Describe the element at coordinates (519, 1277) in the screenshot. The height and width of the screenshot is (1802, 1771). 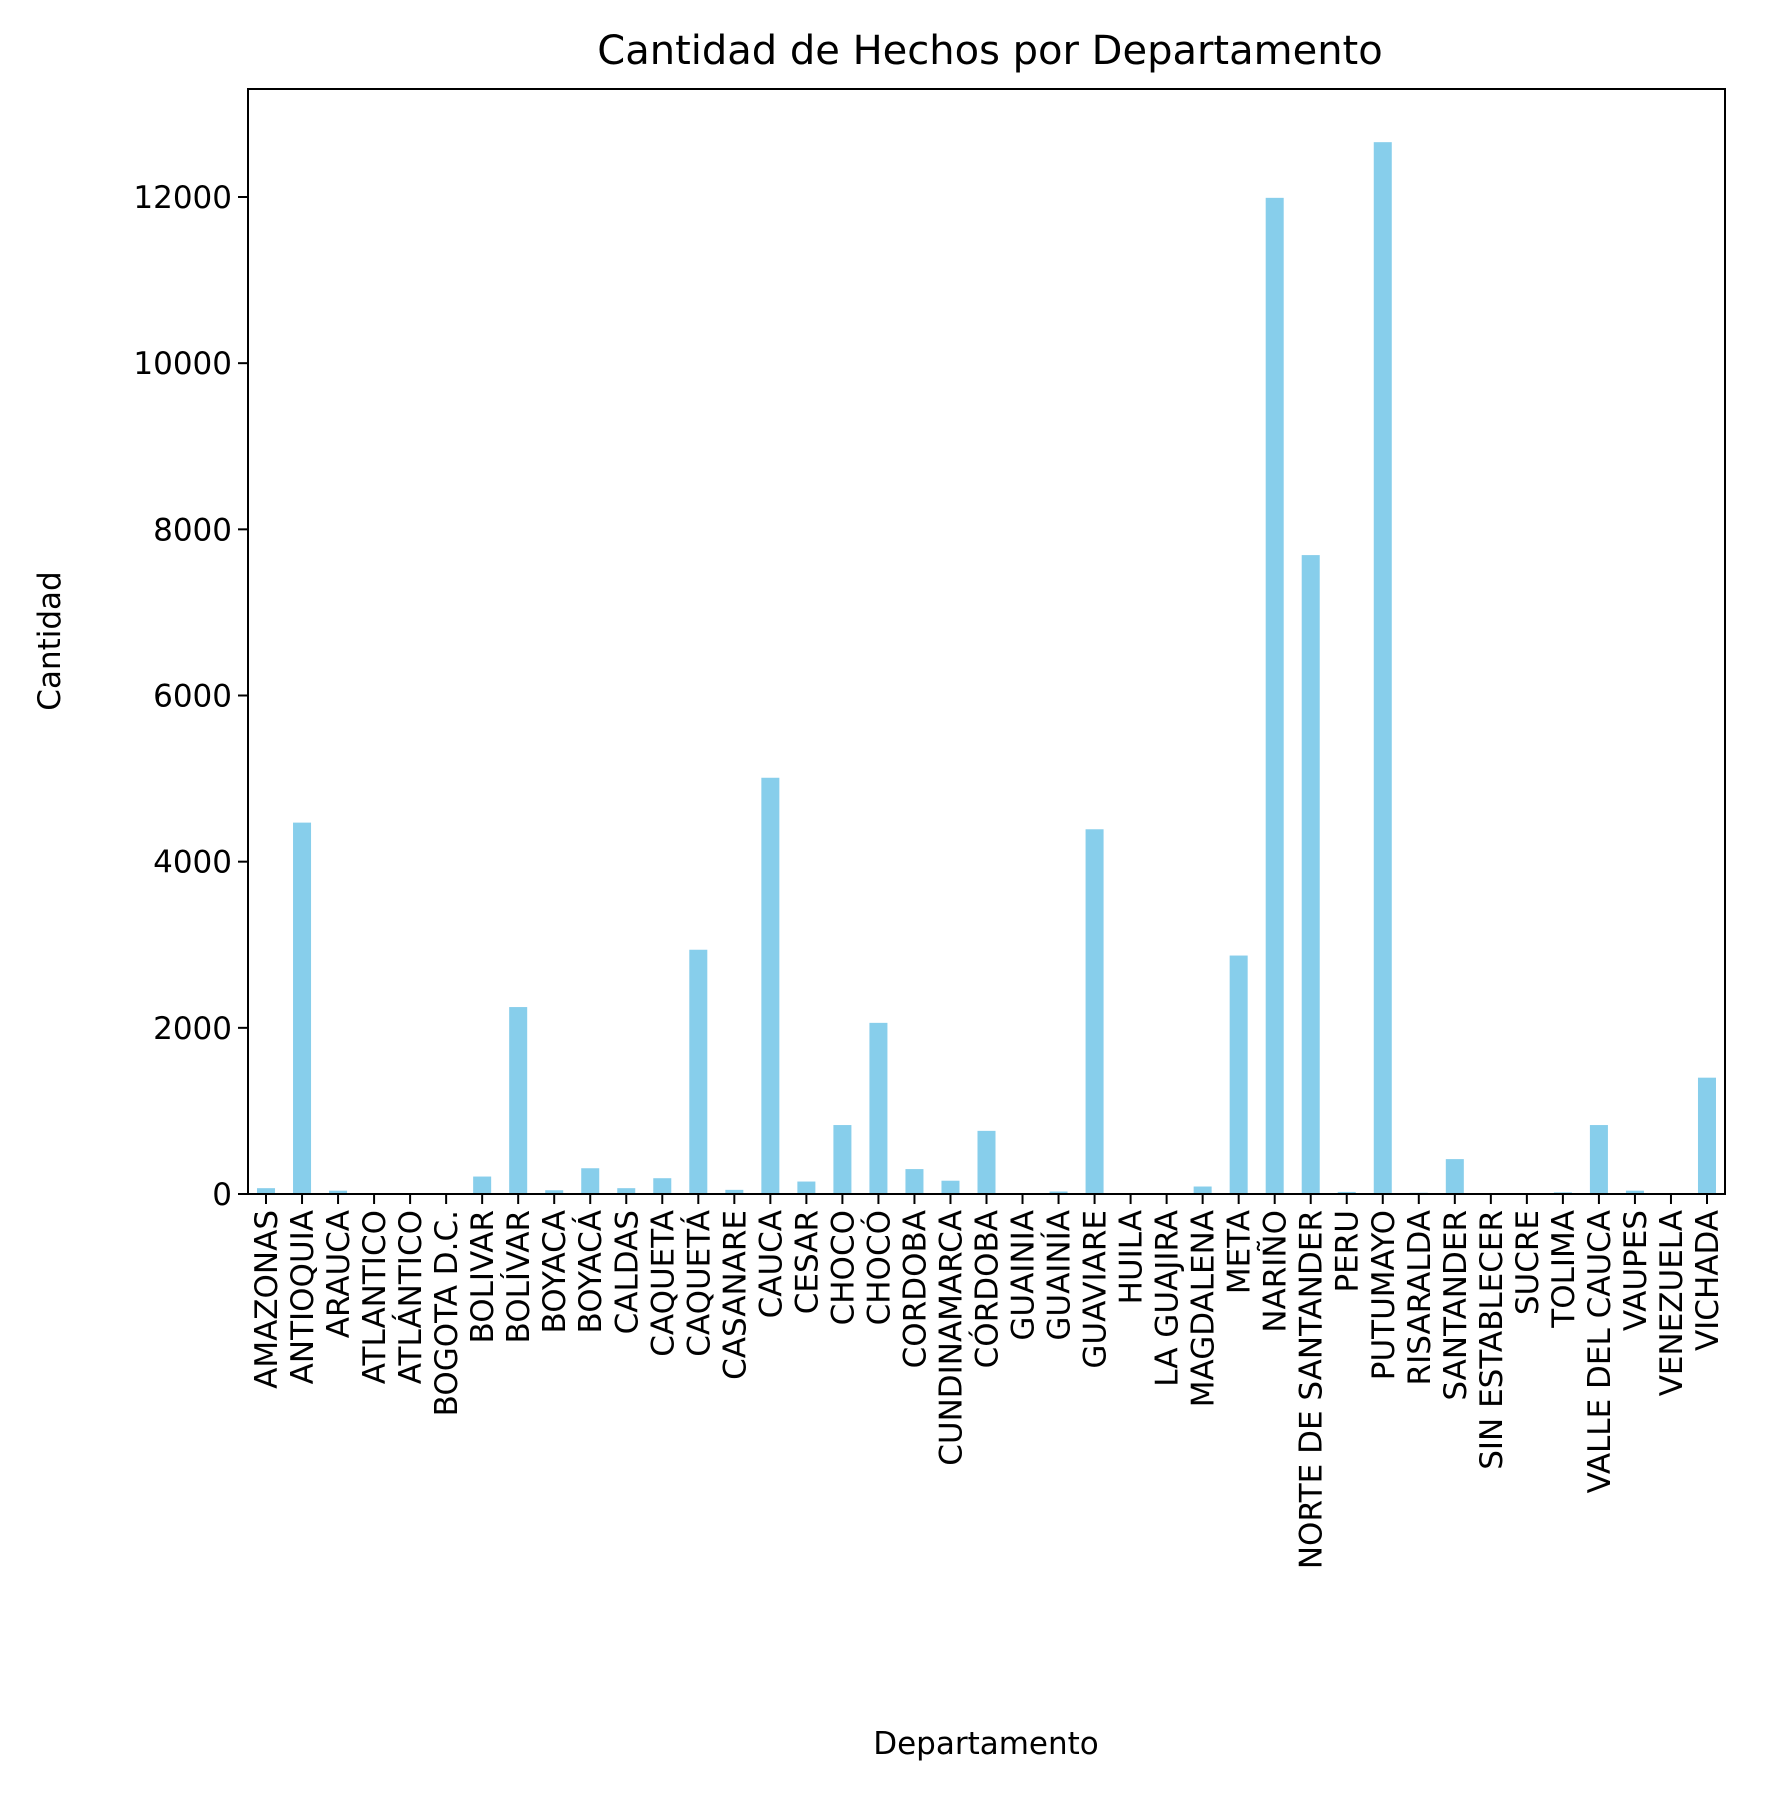
I see `x-tick-label-7: BOLÍVAR` at that location.